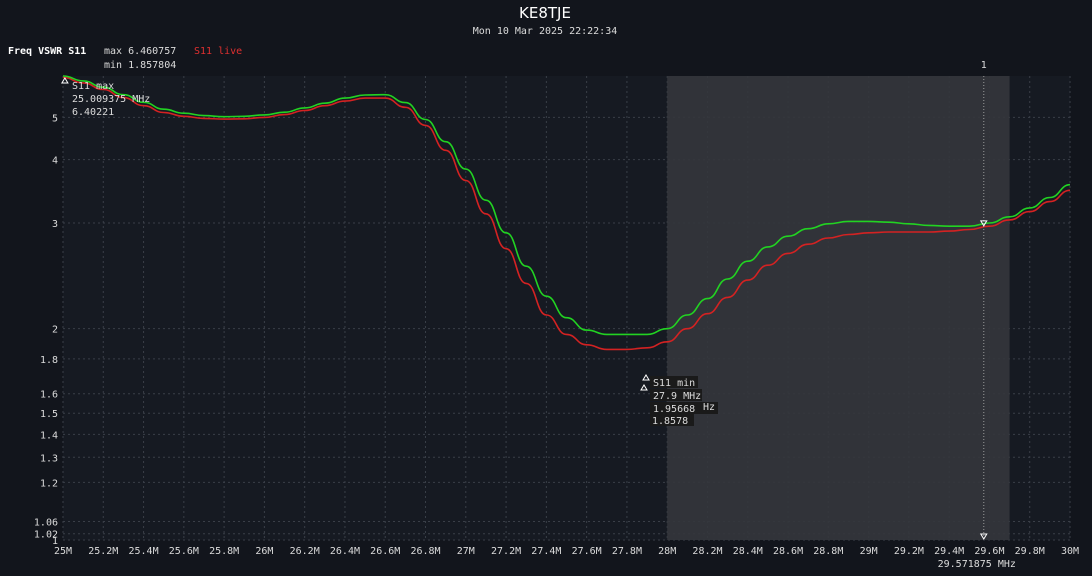  What do you see at coordinates (709, 407) in the screenshot?
I see `min-marker-unit-fragment: Hz` at bounding box center [709, 407].